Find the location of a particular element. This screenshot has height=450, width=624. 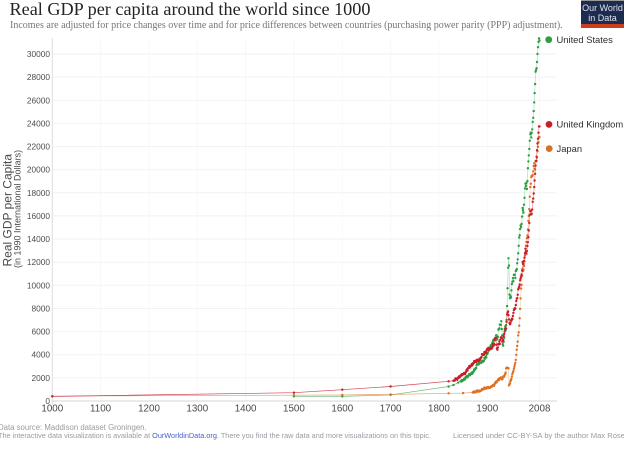

svg-text: 1900 is located at coordinates (487, 408).